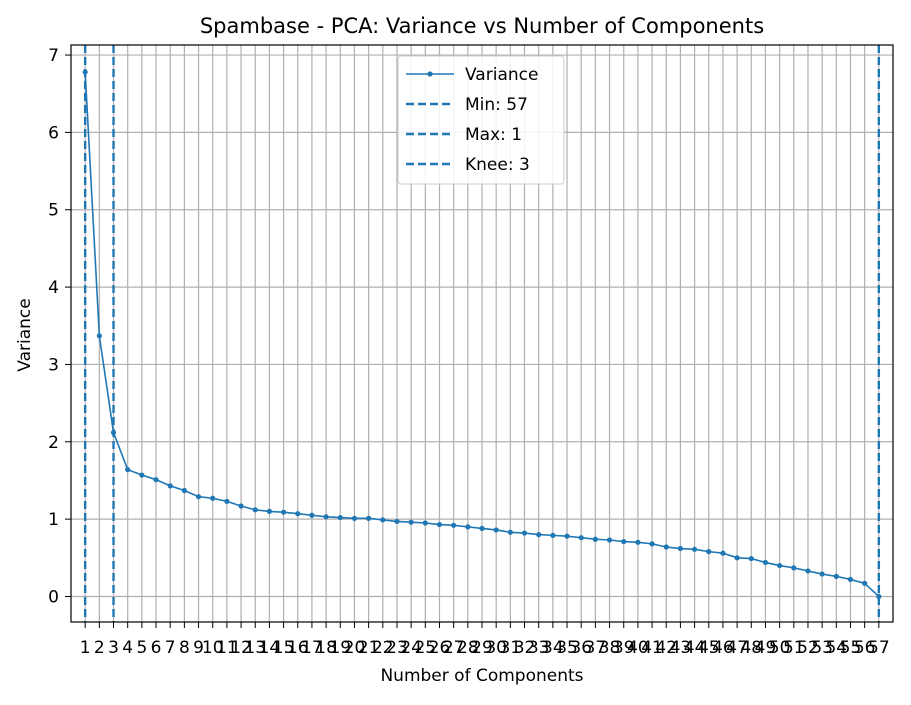  I want to click on x-tick-label: 12, so click(241, 648).